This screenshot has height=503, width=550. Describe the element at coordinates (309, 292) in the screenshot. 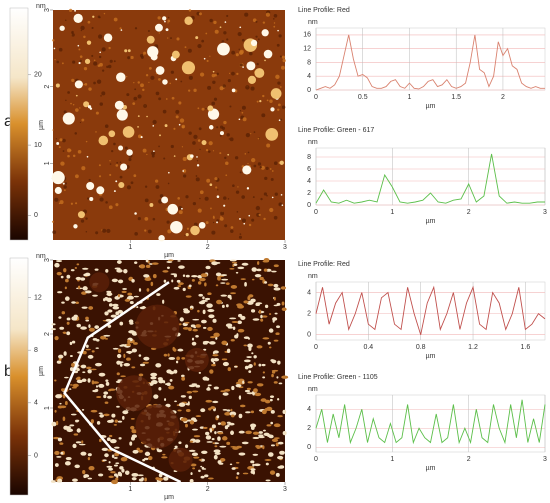

I see `y-tick-label: 4` at that location.